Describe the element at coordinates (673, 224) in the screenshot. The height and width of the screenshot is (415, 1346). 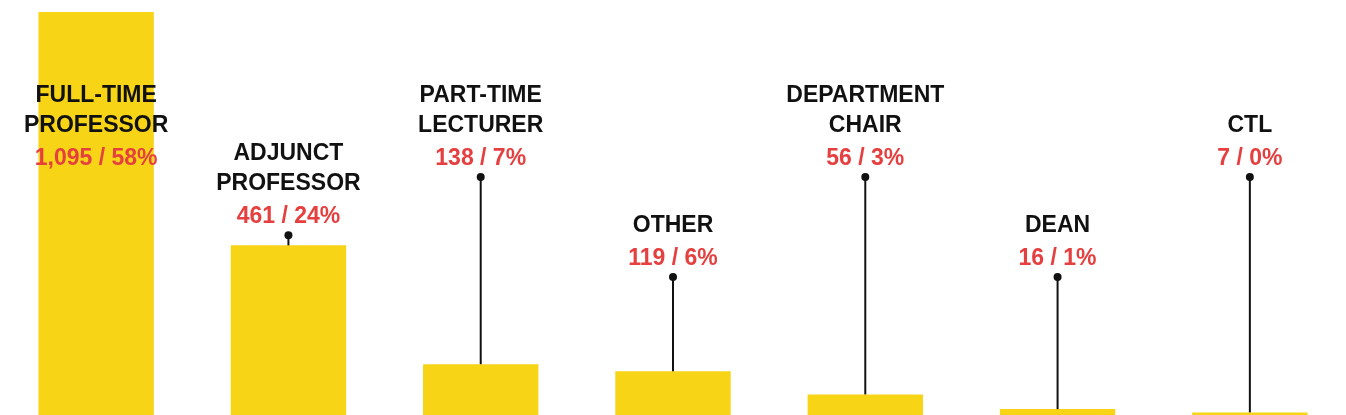
I see `x-tick-label: OTHER` at that location.